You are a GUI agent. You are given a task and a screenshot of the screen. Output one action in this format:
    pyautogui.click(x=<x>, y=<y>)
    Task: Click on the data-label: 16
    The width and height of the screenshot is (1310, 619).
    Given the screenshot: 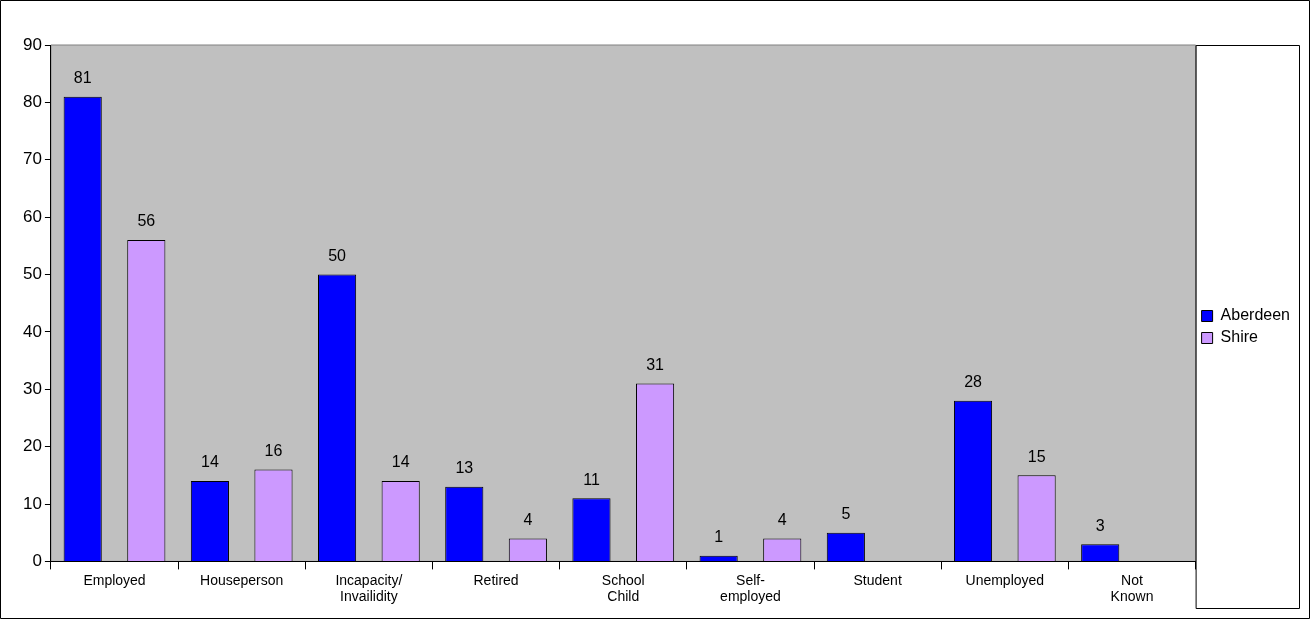 What is the action you would take?
    pyautogui.click(x=273, y=450)
    